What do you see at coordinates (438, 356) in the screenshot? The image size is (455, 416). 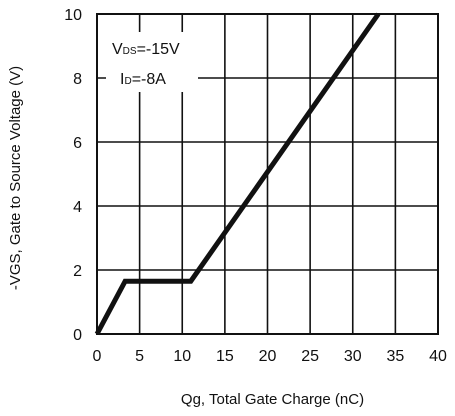 I see `x-tick-label: 40` at bounding box center [438, 356].